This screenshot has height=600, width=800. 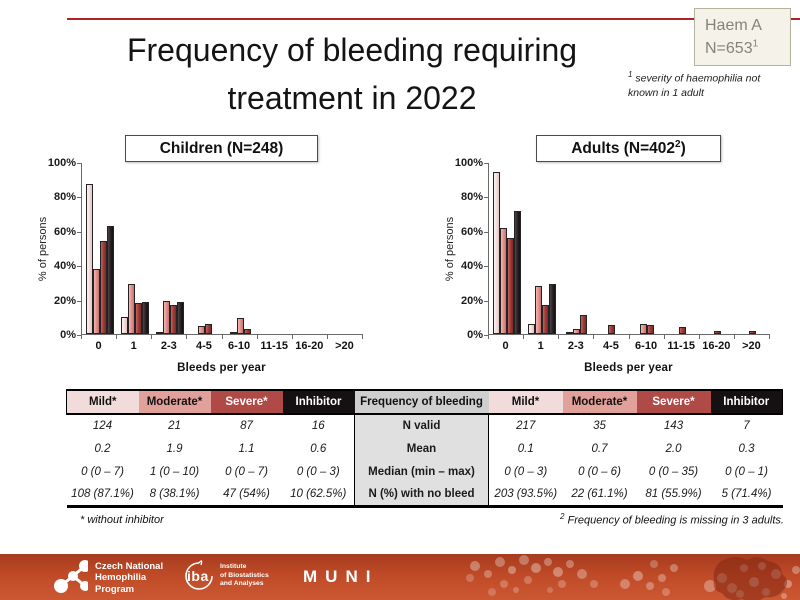 What do you see at coordinates (174, 448) in the screenshot?
I see `table-cell: 1.9` at bounding box center [174, 448].